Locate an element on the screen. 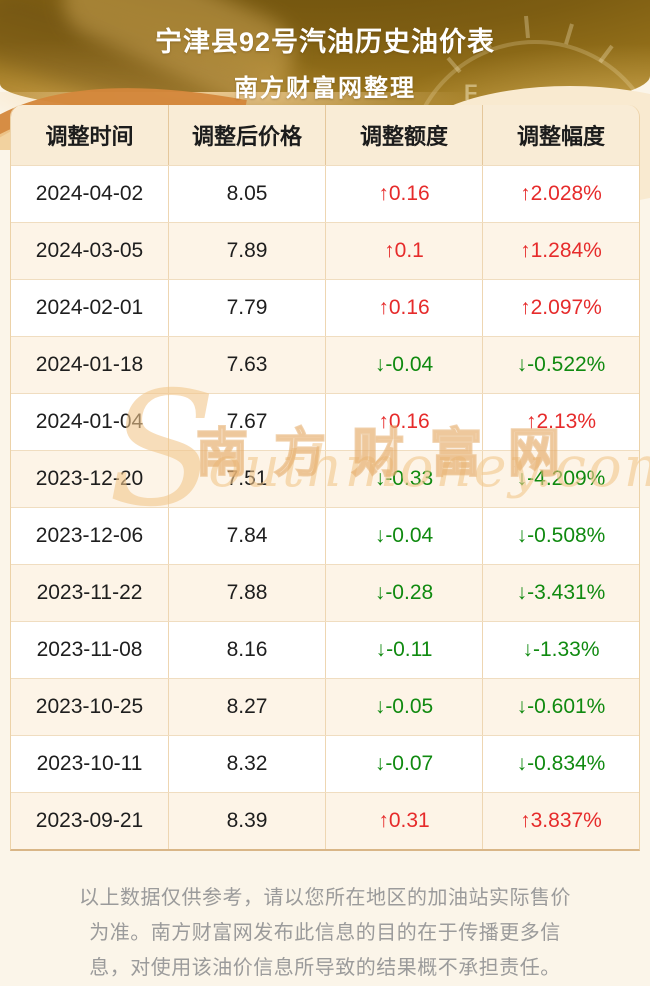 This screenshot has width=650, height=986. adjust-date: 2023-10-25 is located at coordinates (89, 706).